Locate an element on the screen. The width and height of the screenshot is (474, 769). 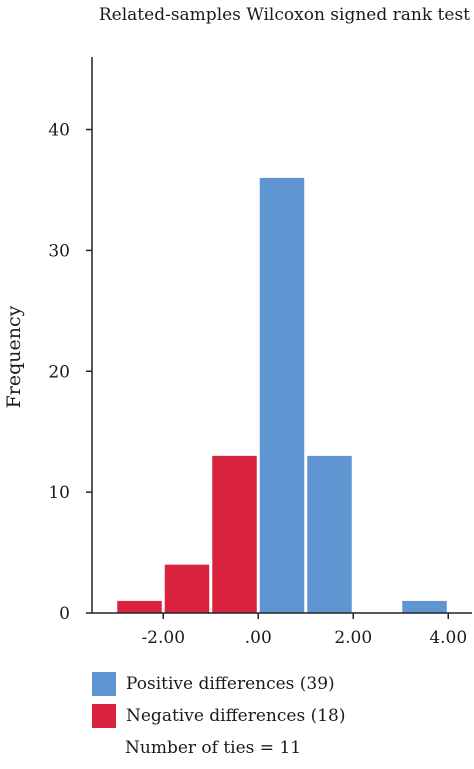
legend-swatch-negative is located at coordinates (104, 716).